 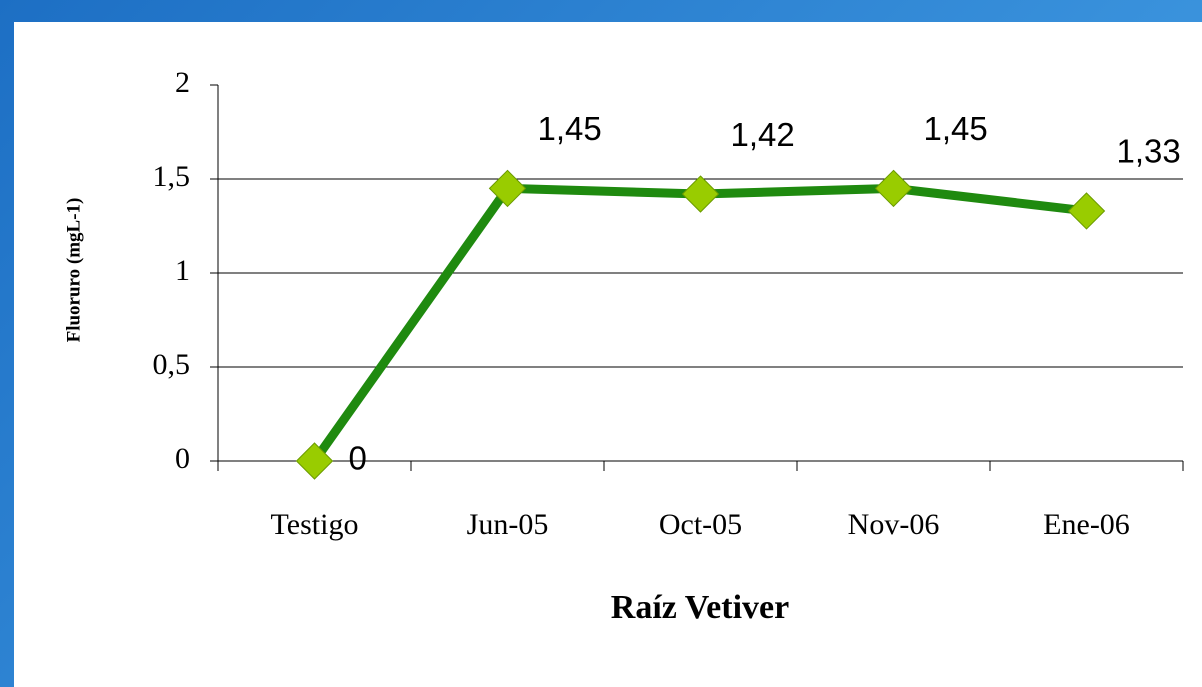 What do you see at coordinates (172, 176) in the screenshot?
I see `y-tick-label: 1,5` at bounding box center [172, 176].